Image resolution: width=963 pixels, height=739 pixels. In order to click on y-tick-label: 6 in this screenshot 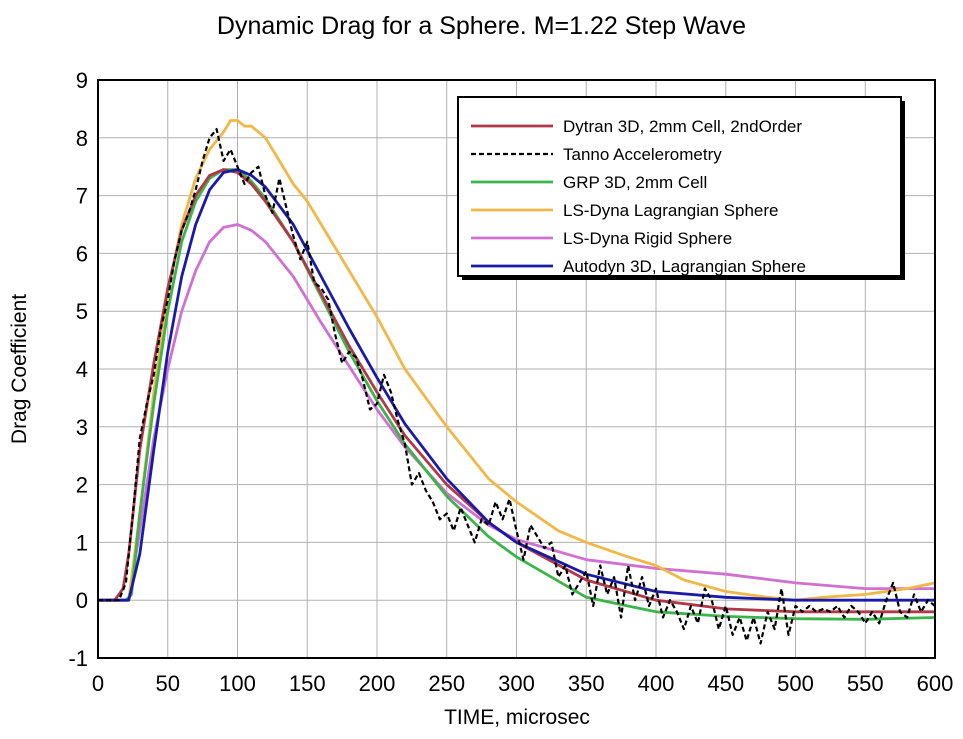, I will do `click(82, 253)`.